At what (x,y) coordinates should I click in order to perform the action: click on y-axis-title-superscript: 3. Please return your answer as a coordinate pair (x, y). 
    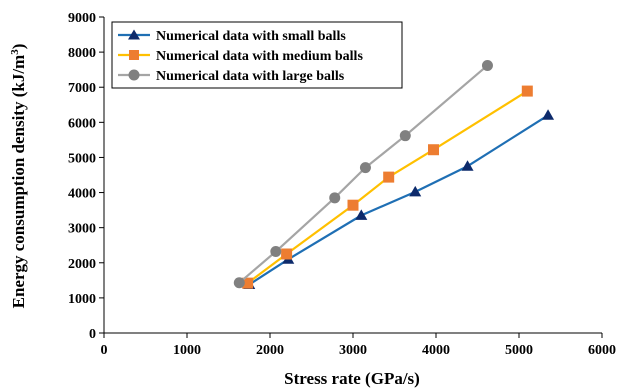
    Looking at the image, I should click on (15, 52).